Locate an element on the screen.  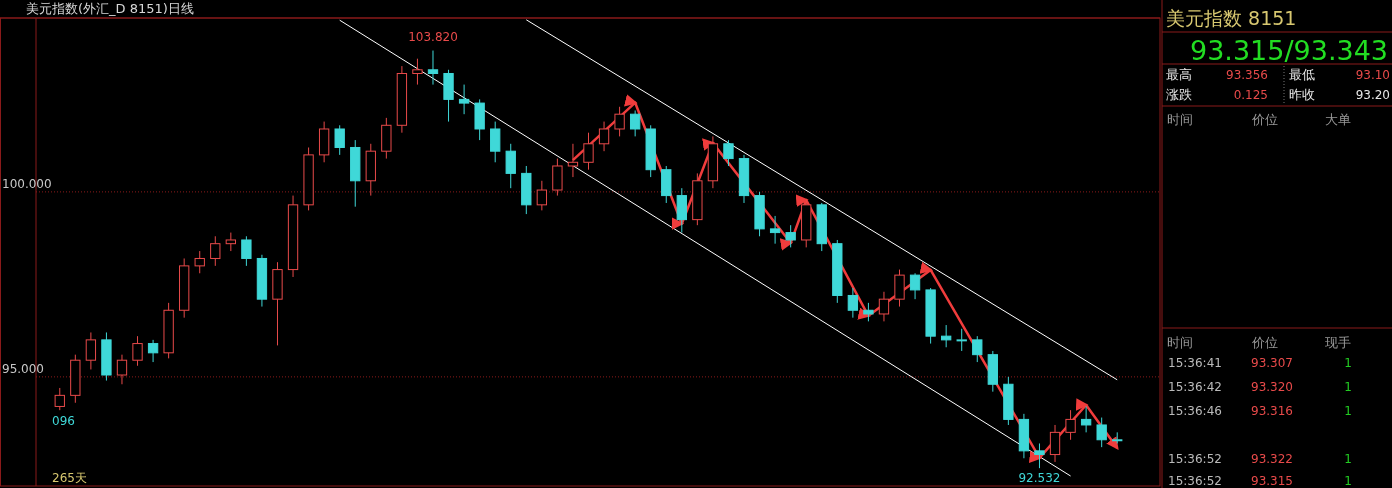
y-tick-label: 95.000 is located at coordinates (23, 368).